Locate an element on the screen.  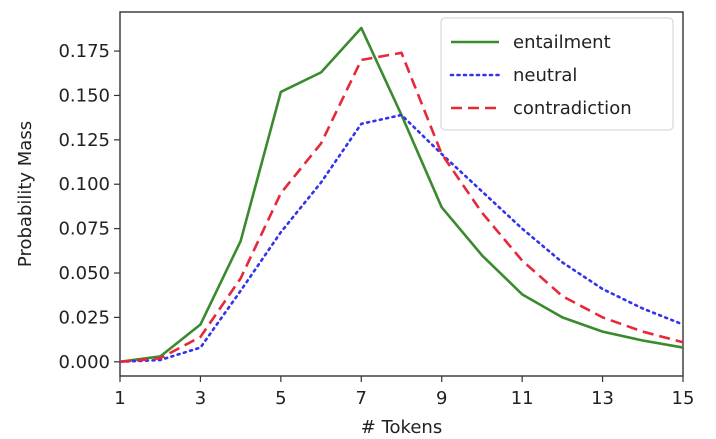
legend-label-entailment: entailment is located at coordinates (562, 42).